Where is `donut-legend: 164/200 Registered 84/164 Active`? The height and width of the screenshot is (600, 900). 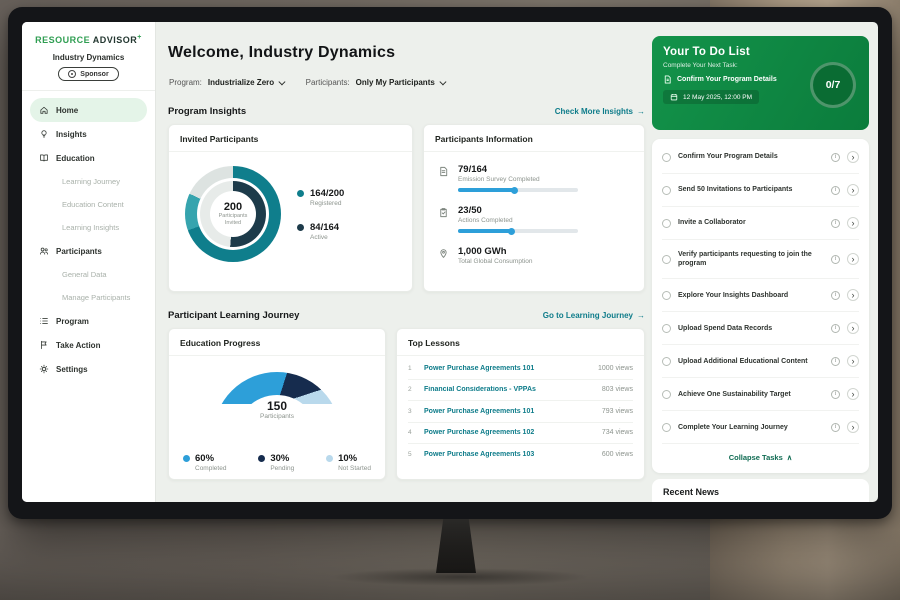
donut-legend: 164/200 Registered 84/164 Active is located at coordinates (320, 214).